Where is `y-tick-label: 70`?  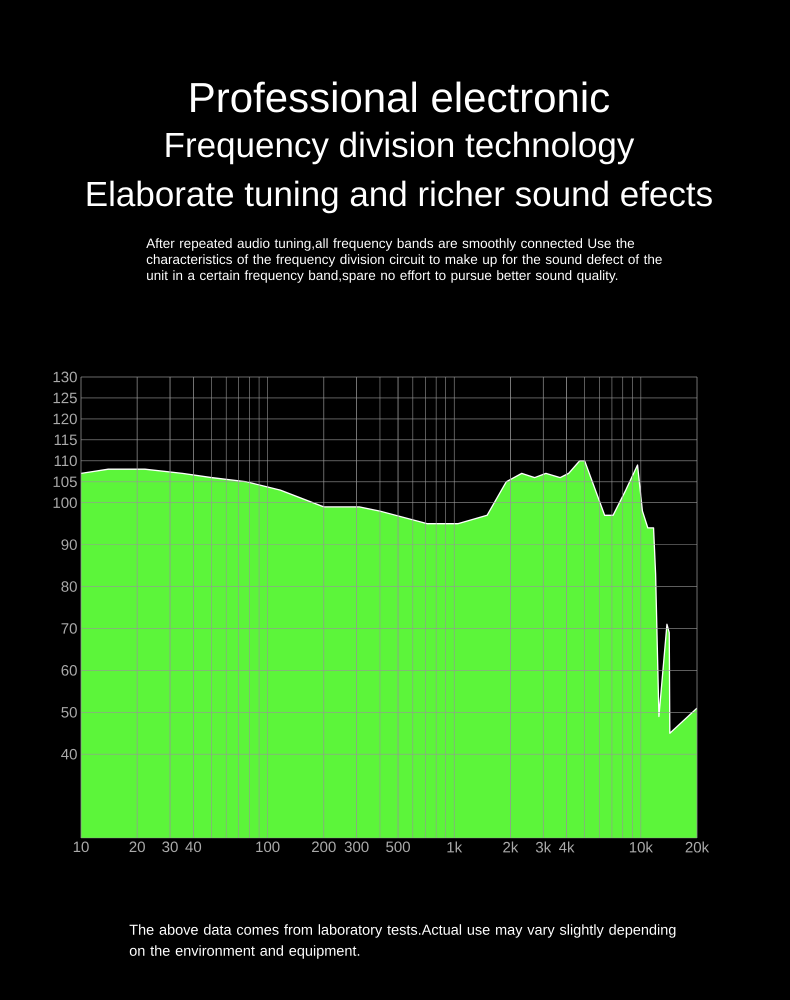
y-tick-label: 70 is located at coordinates (69, 628).